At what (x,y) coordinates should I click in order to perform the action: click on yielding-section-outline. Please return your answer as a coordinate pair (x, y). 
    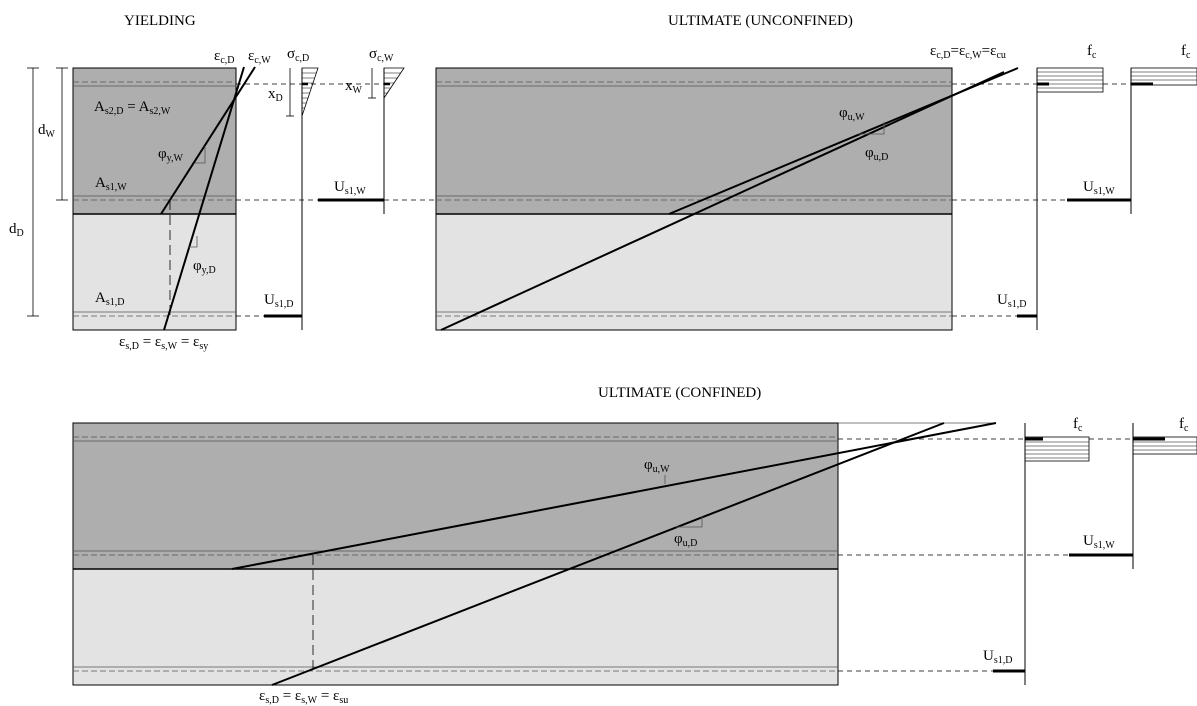
    Looking at the image, I should click on (154, 199).